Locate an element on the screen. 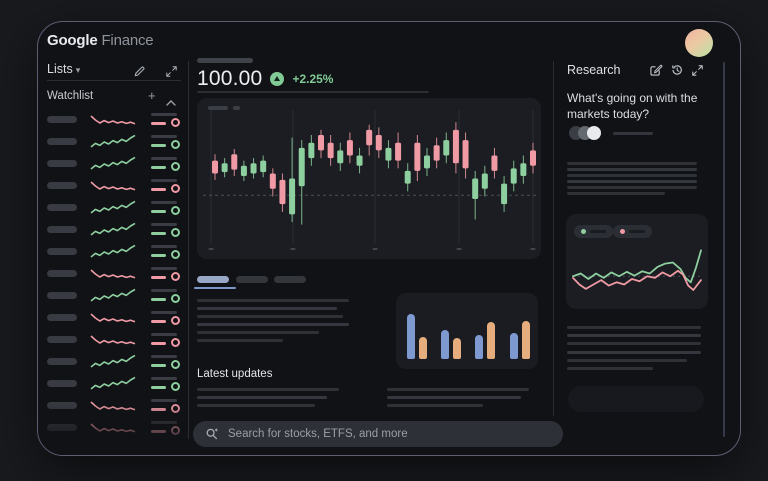  chart-legend-skeleton is located at coordinates (218, 108).